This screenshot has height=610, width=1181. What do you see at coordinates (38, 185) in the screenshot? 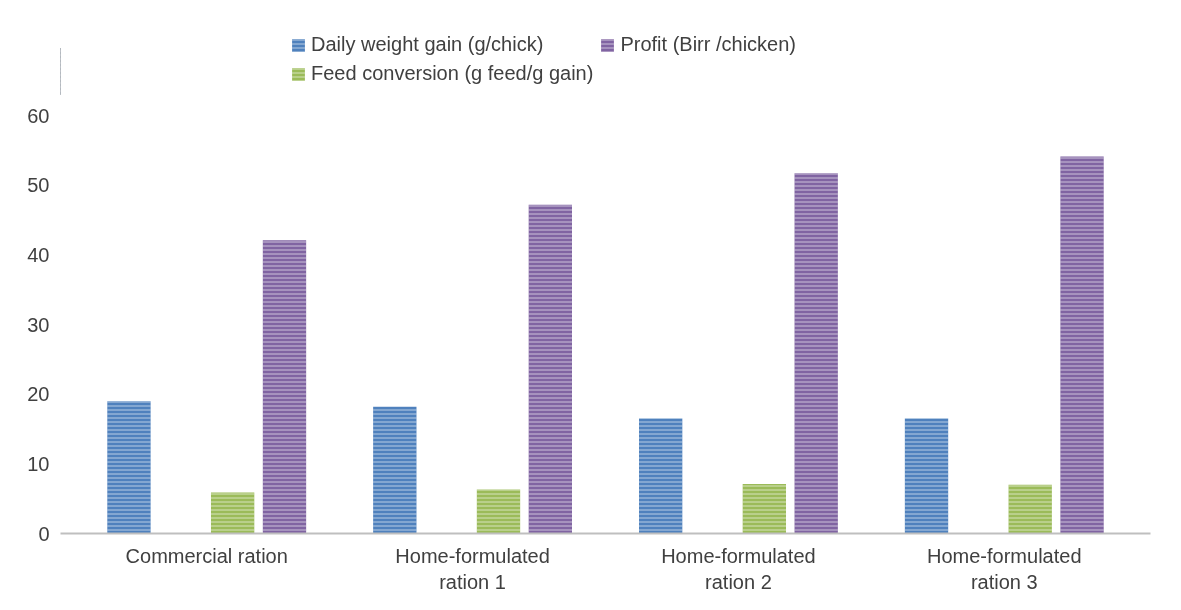
I see `y-tick-label: 50` at bounding box center [38, 185].